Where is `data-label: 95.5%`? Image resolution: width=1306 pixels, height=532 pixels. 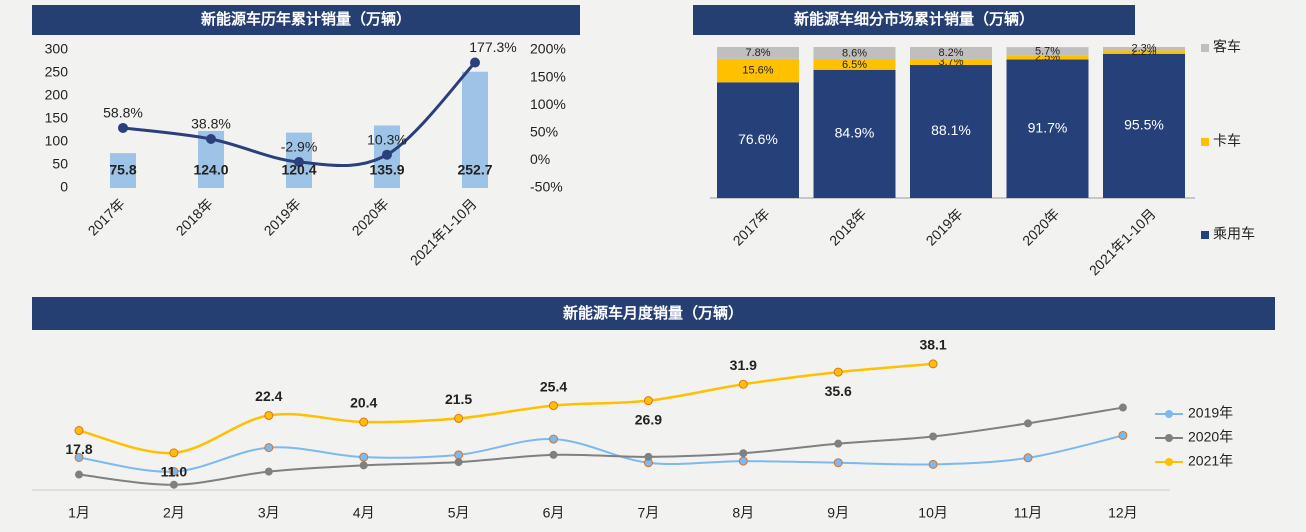 data-label: 95.5% is located at coordinates (1144, 125).